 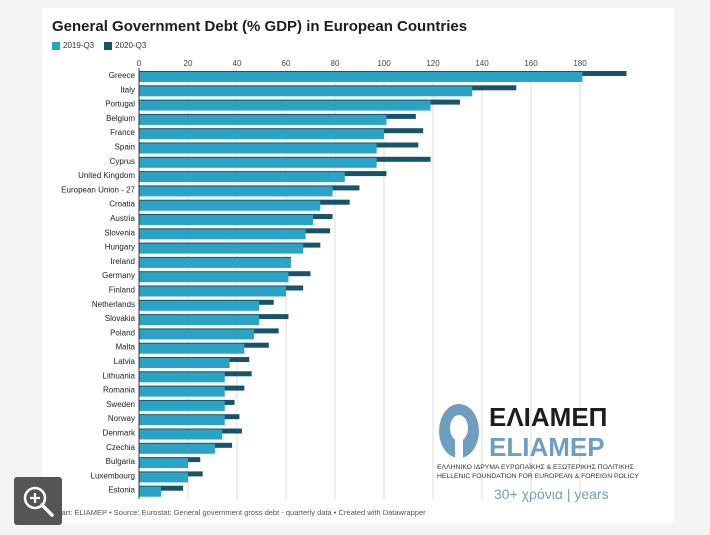 I want to click on x-tick-label: 160, so click(x=531, y=63).